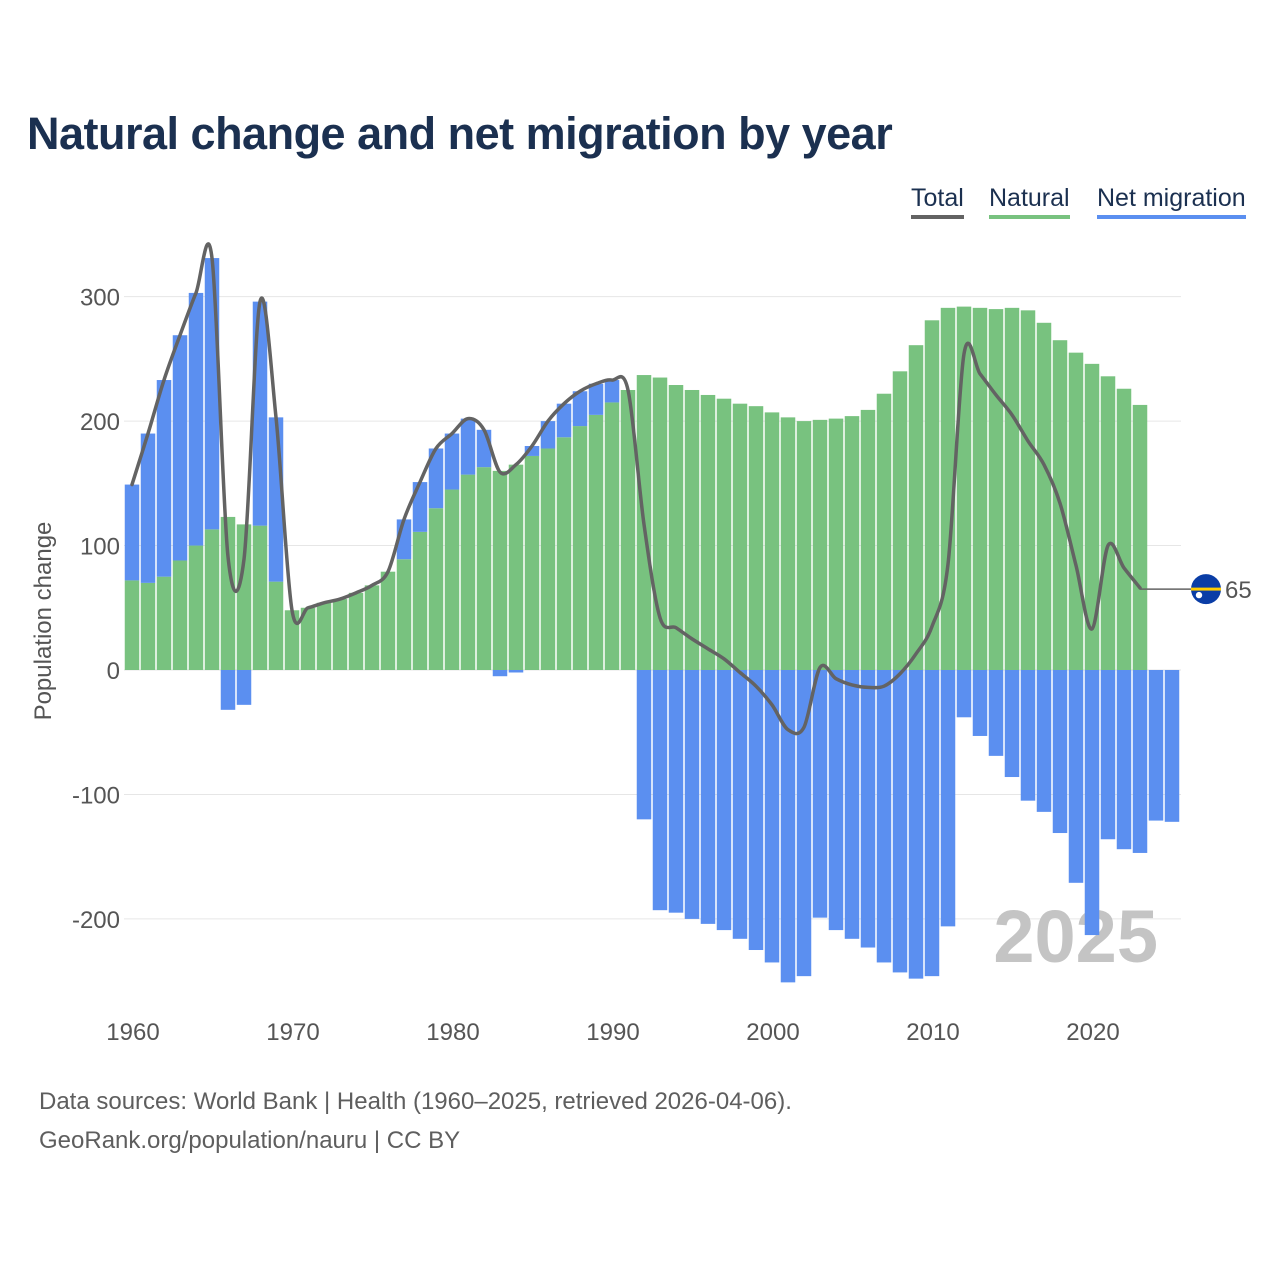 Image resolution: width=1280 pixels, height=1280 pixels. What do you see at coordinates (1075, 936) in the screenshot?
I see `year-watermark: 2025` at bounding box center [1075, 936].